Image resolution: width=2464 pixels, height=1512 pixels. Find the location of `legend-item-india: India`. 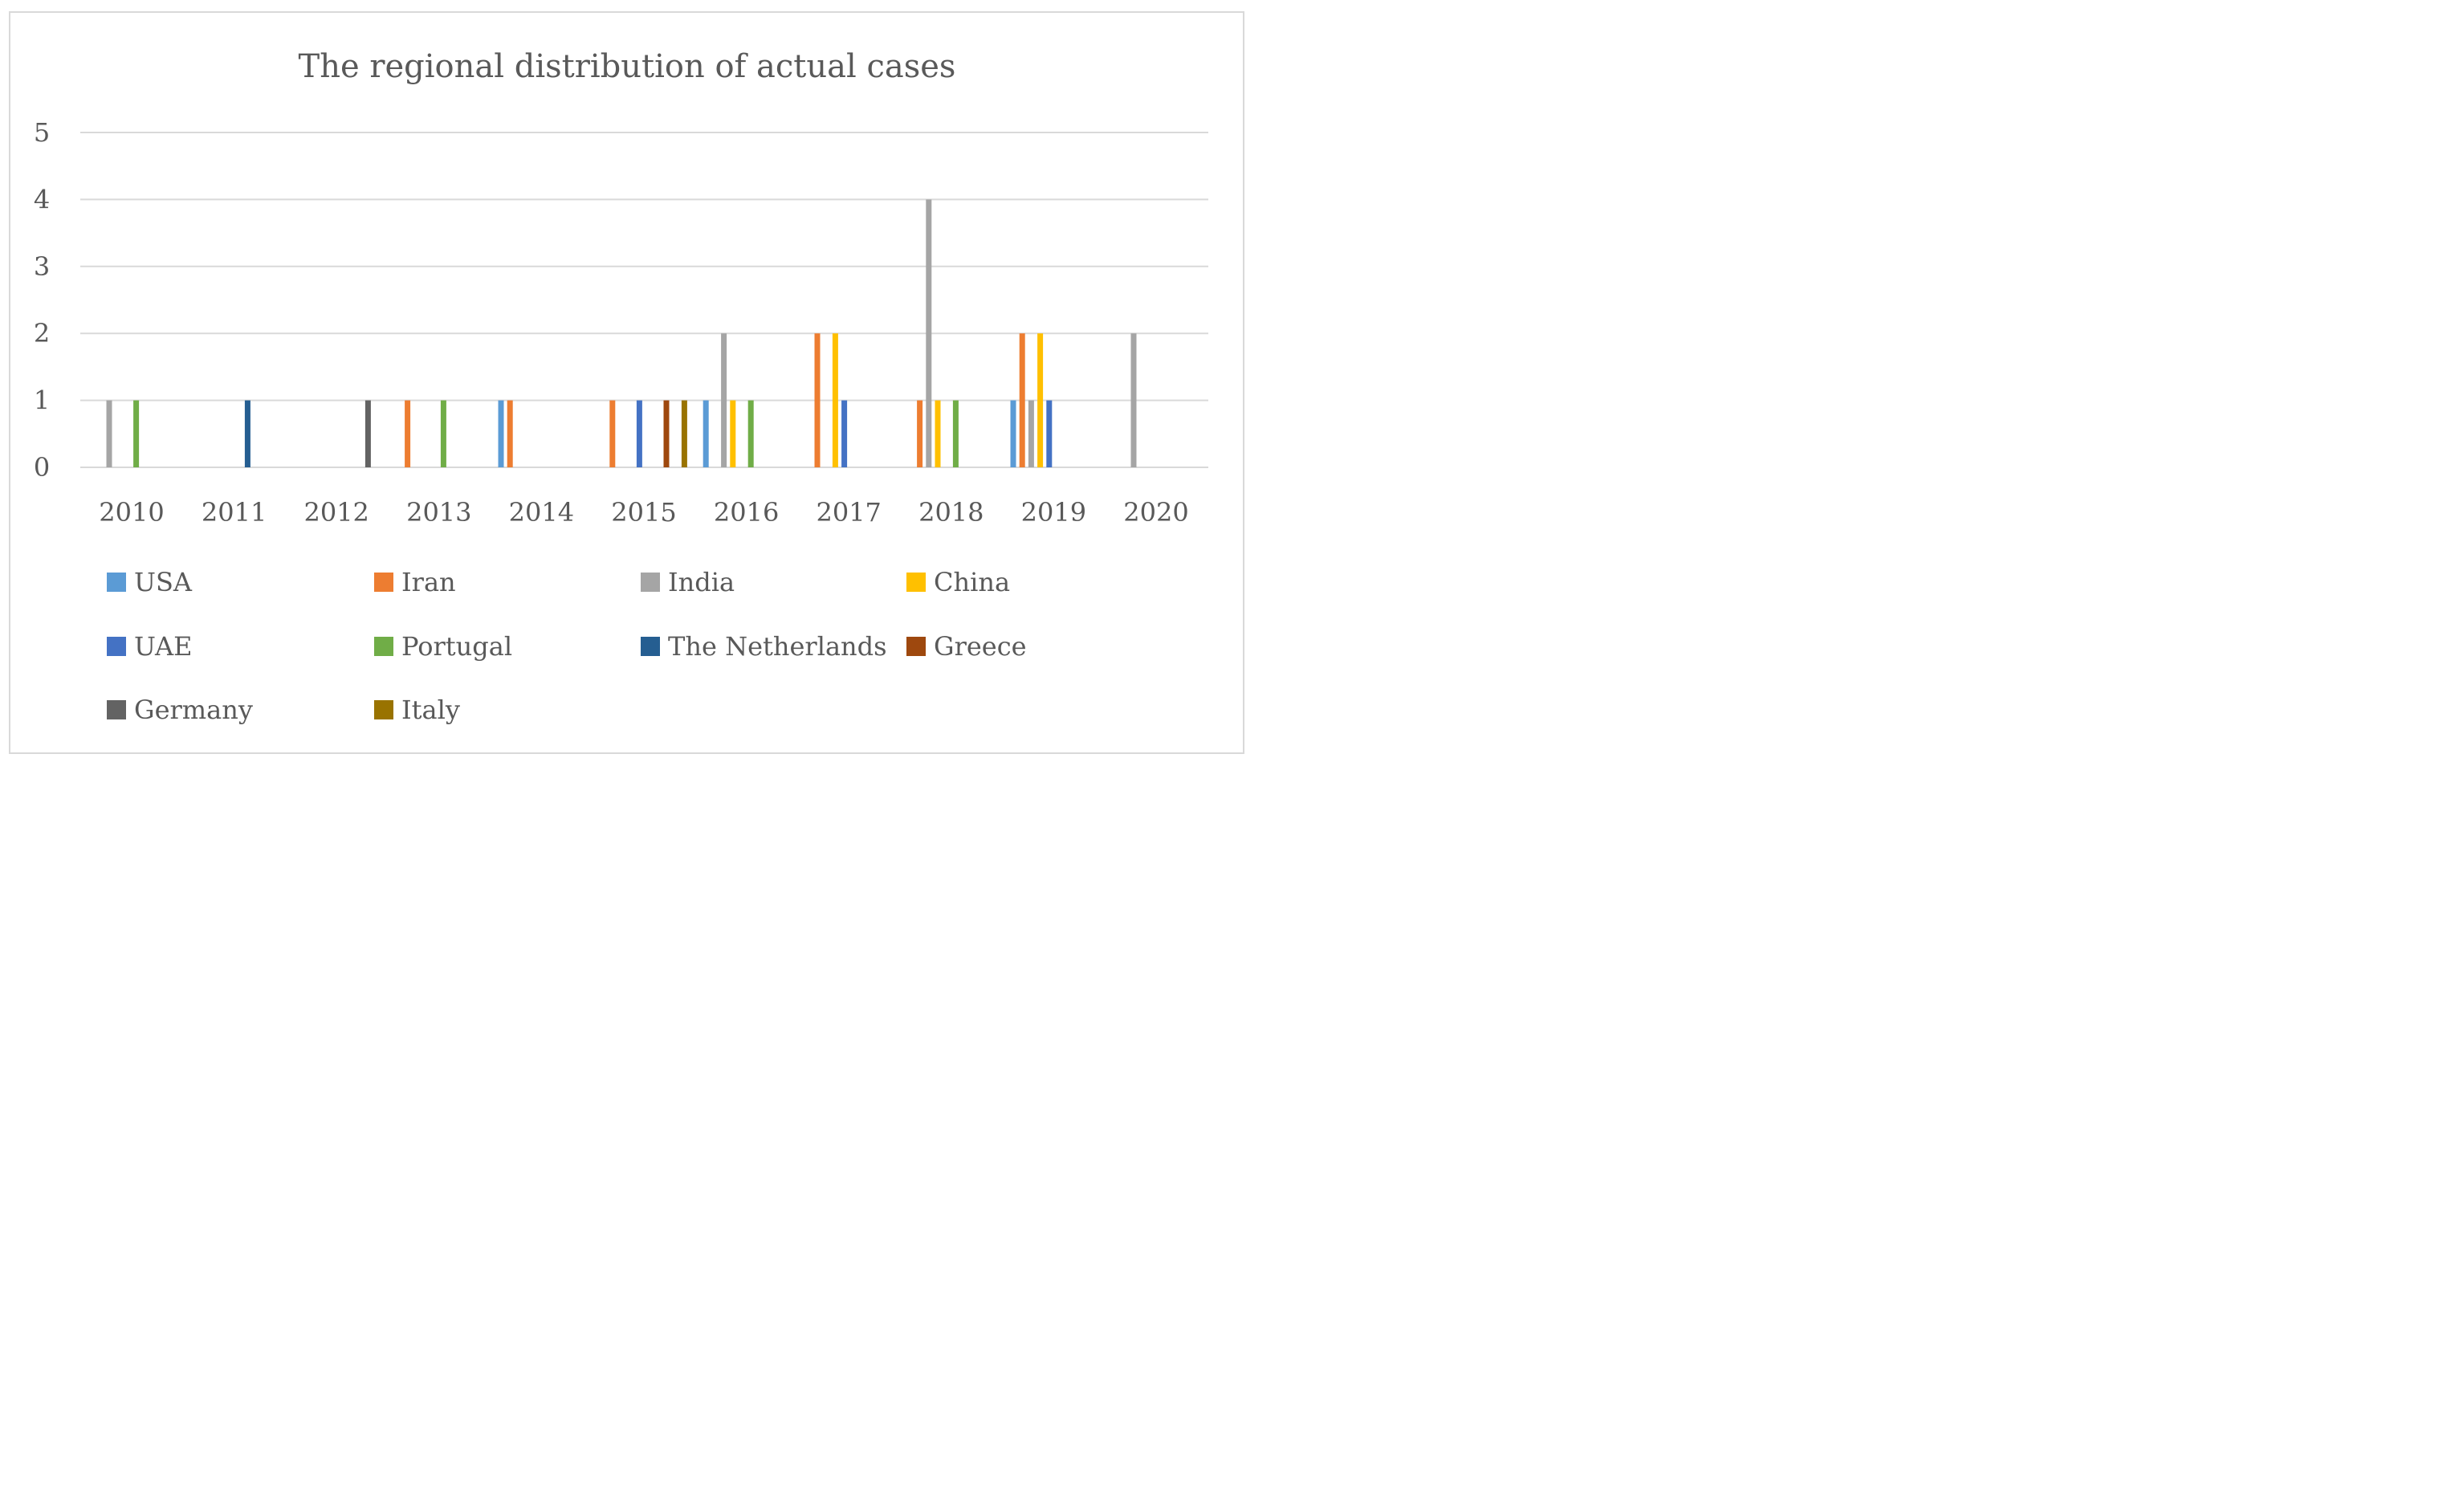

legend-item-india: India is located at coordinates (688, 582).